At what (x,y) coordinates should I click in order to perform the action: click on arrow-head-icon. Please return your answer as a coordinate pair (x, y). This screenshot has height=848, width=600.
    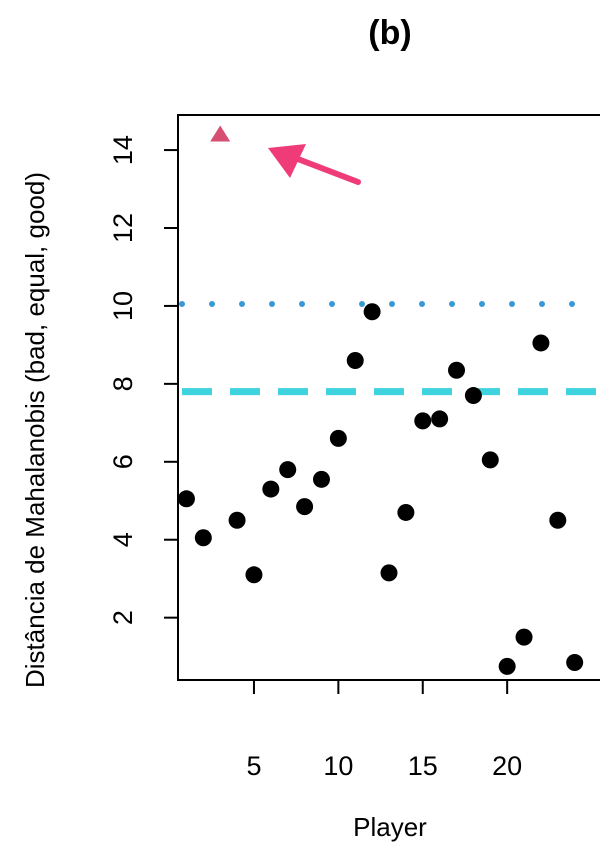
    Looking at the image, I should click on (287, 161).